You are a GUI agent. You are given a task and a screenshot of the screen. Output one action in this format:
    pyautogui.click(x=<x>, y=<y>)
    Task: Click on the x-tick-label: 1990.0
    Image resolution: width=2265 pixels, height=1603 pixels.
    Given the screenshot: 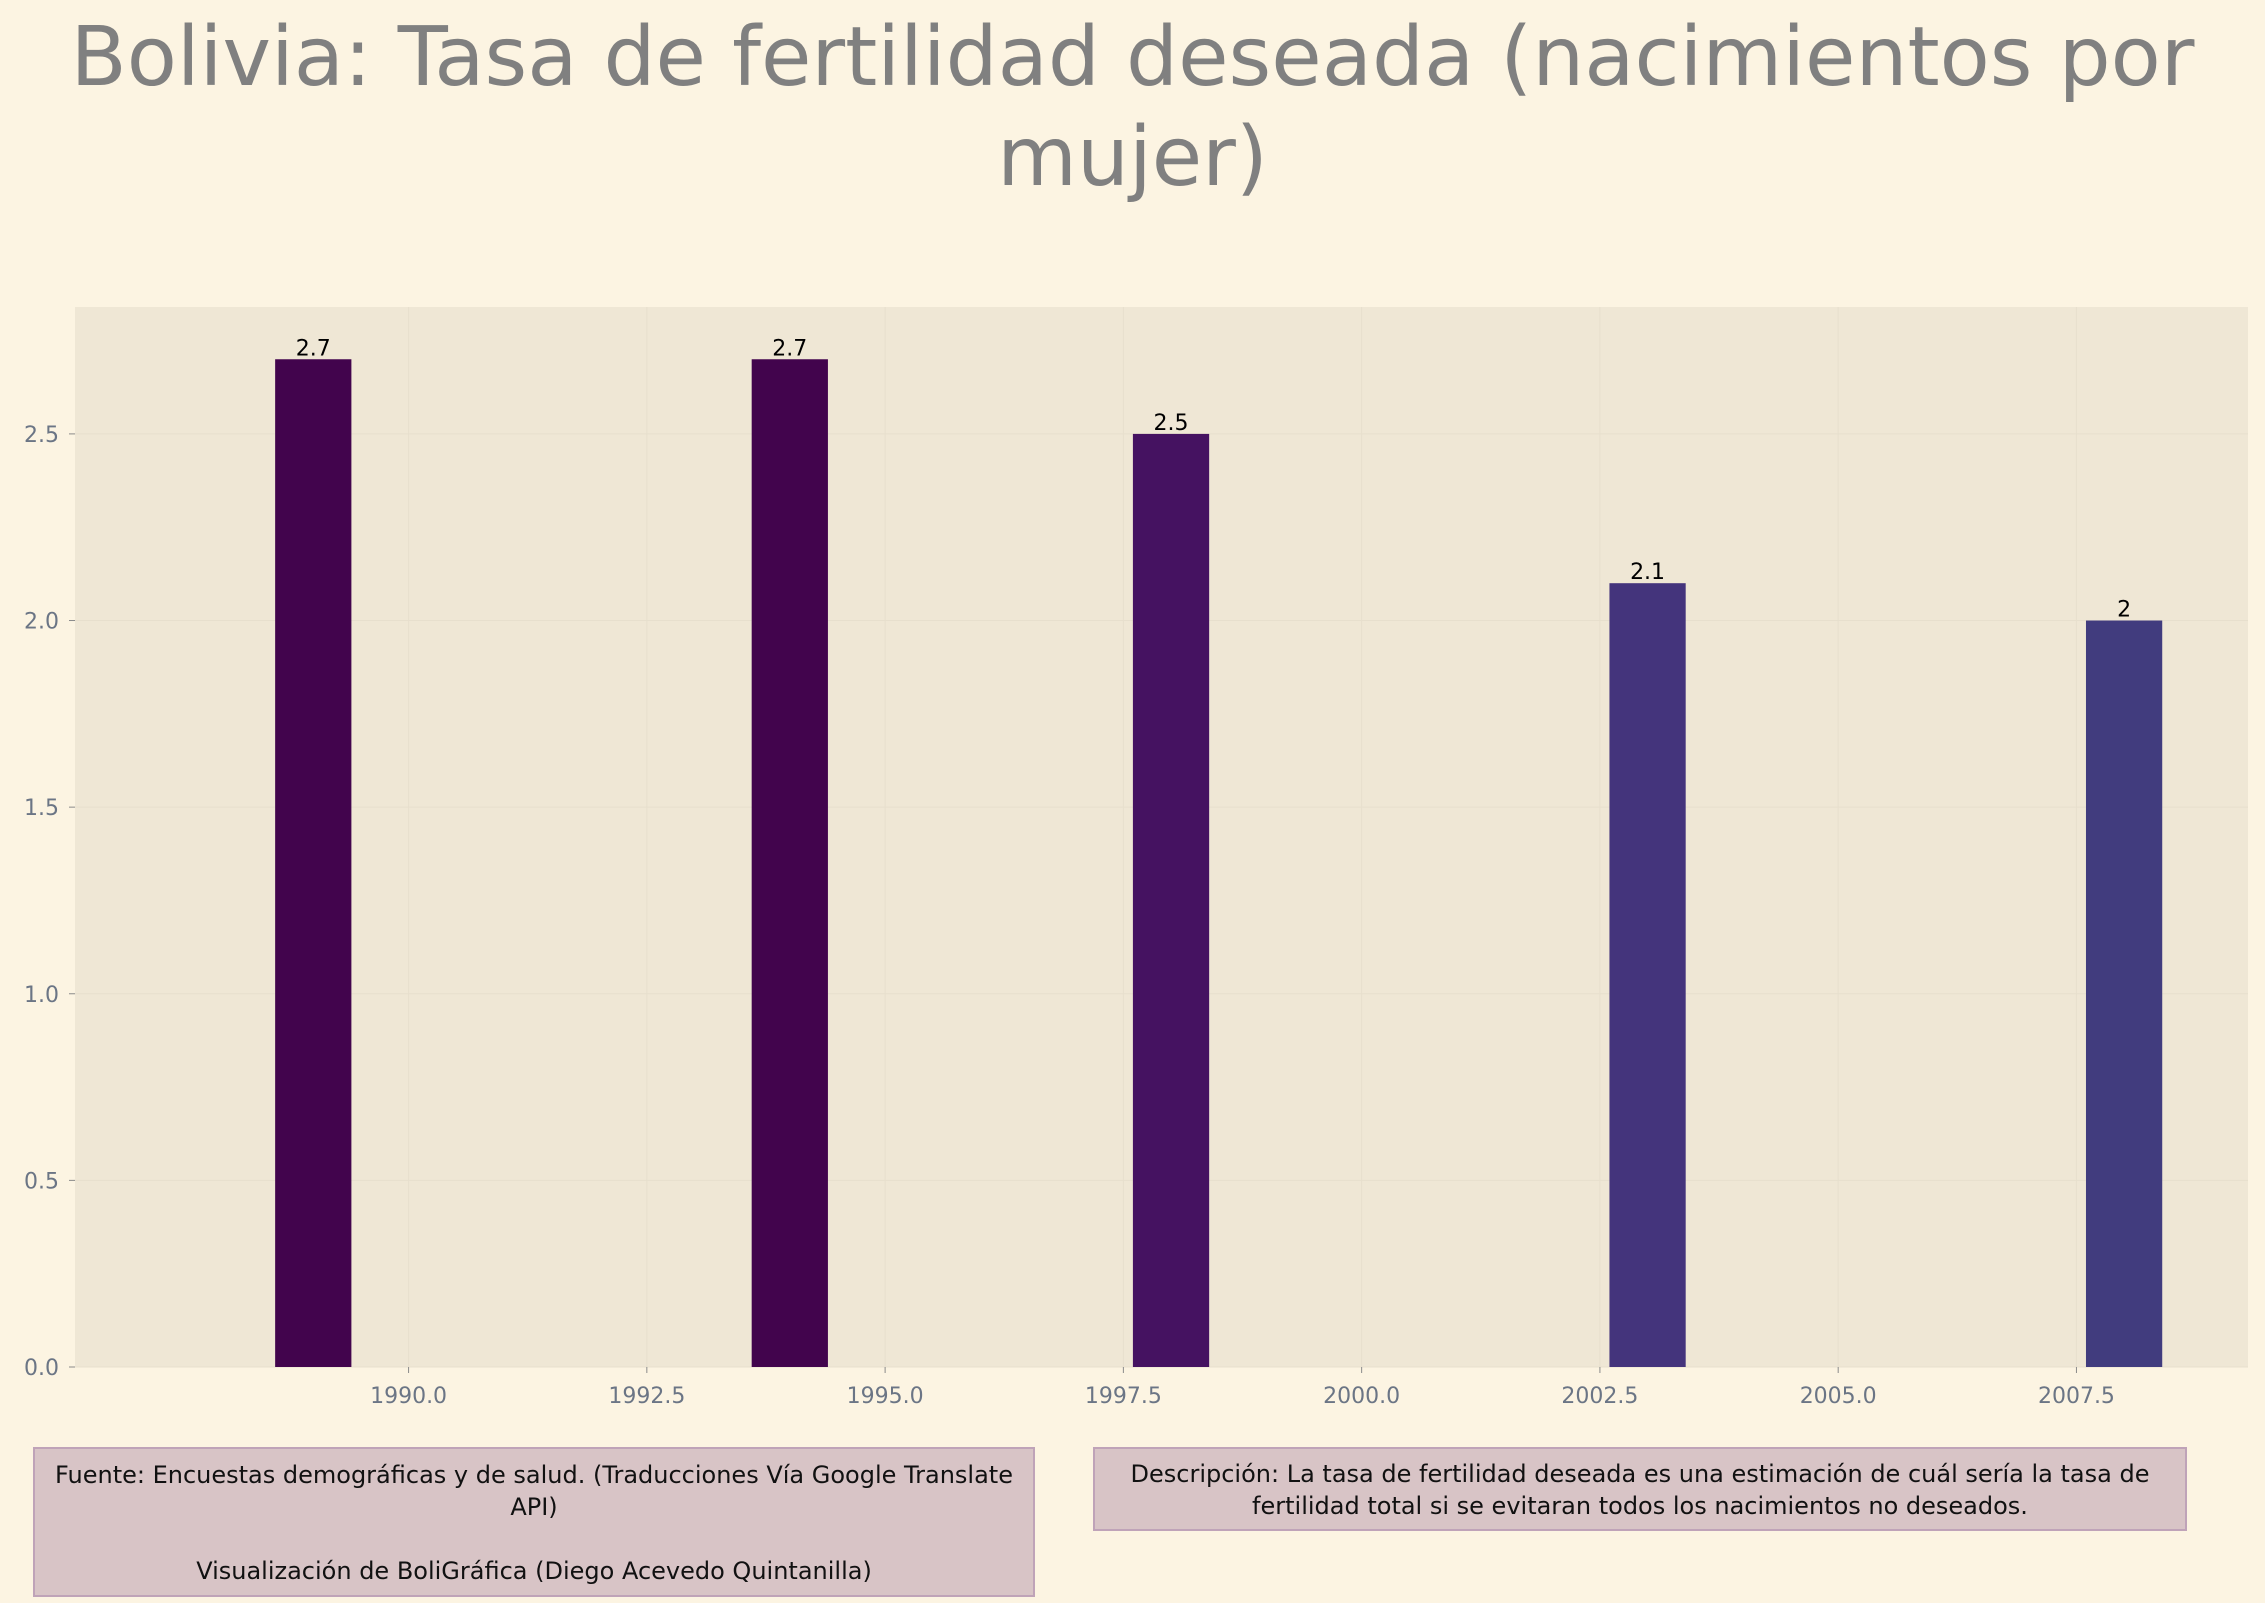 What is the action you would take?
    pyautogui.click(x=408, y=1396)
    